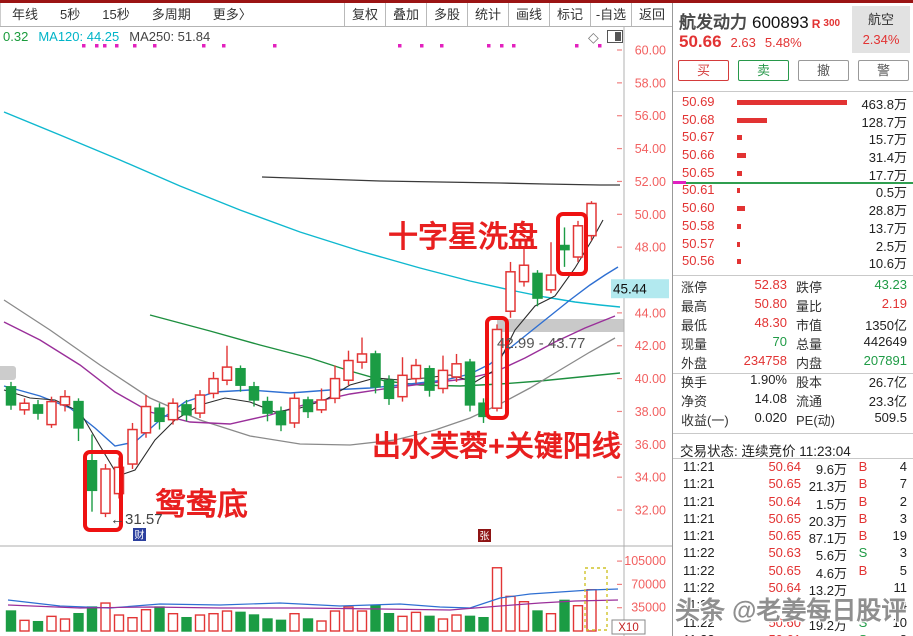 The height and width of the screenshot is (636, 913). Describe the element at coordinates (364, 14) in the screenshot. I see `toolbar-button: 复权` at that location.